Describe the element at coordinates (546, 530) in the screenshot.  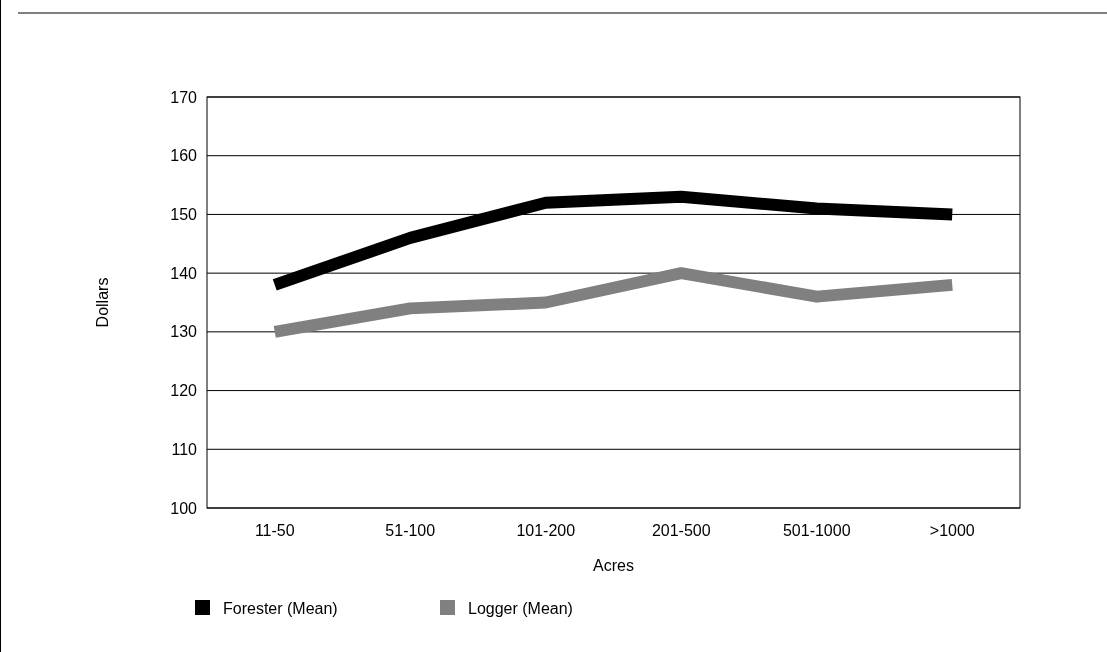
I see `x-tick-label: 101-200` at that location.